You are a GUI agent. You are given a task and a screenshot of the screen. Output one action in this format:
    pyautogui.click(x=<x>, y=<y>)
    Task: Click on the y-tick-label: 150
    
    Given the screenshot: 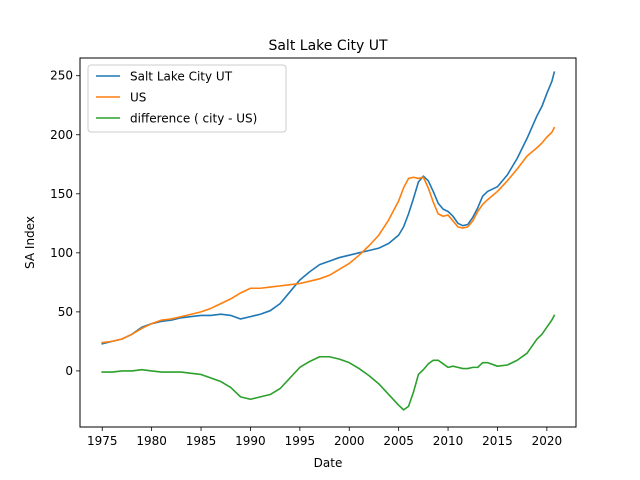 What is the action you would take?
    pyautogui.click(x=61, y=194)
    